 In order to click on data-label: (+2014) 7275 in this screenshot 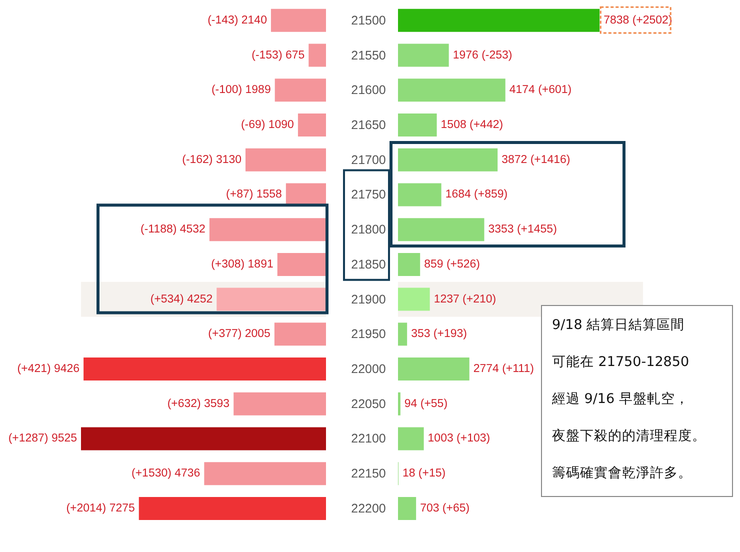, I will do `click(100, 508)`.